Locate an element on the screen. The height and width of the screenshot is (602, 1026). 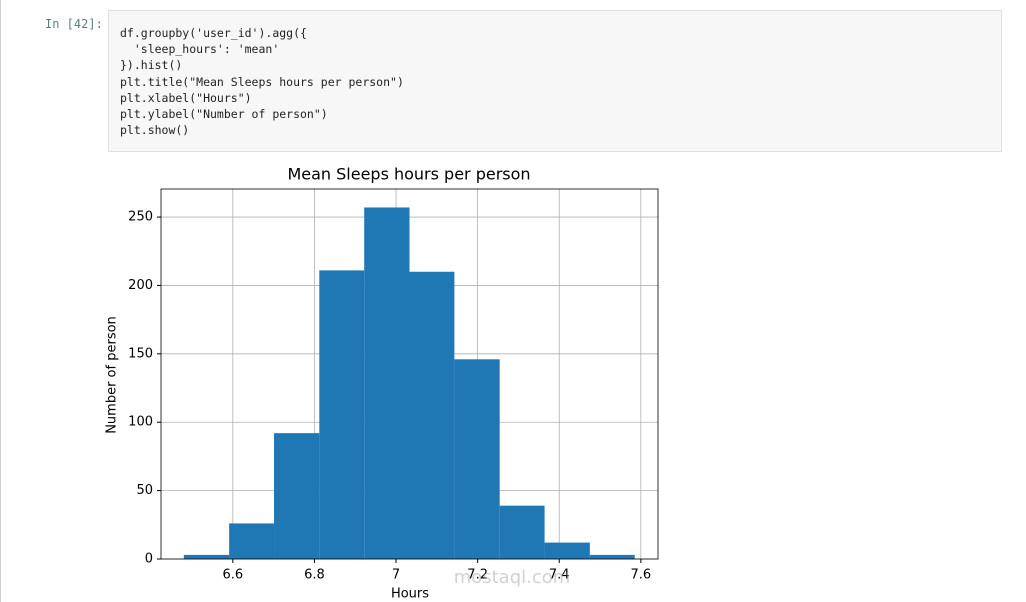
x-tick-label: 7.6 is located at coordinates (641, 575).